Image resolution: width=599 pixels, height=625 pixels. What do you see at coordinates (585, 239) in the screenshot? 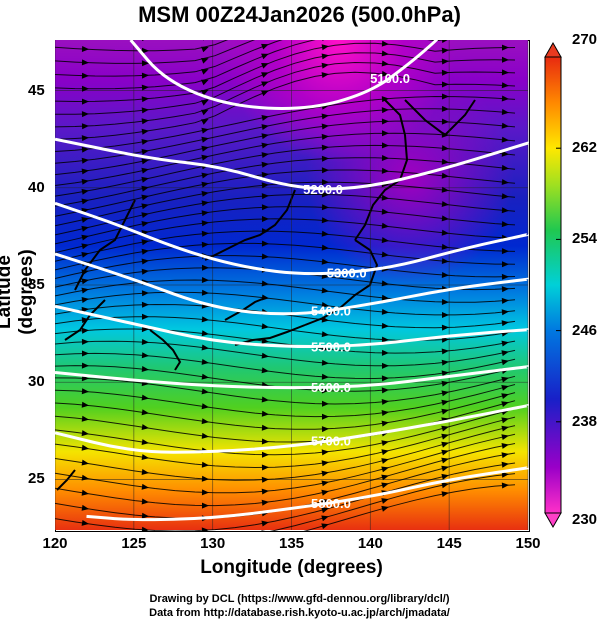
I see `colorbar-tick-label: 254` at bounding box center [585, 239].